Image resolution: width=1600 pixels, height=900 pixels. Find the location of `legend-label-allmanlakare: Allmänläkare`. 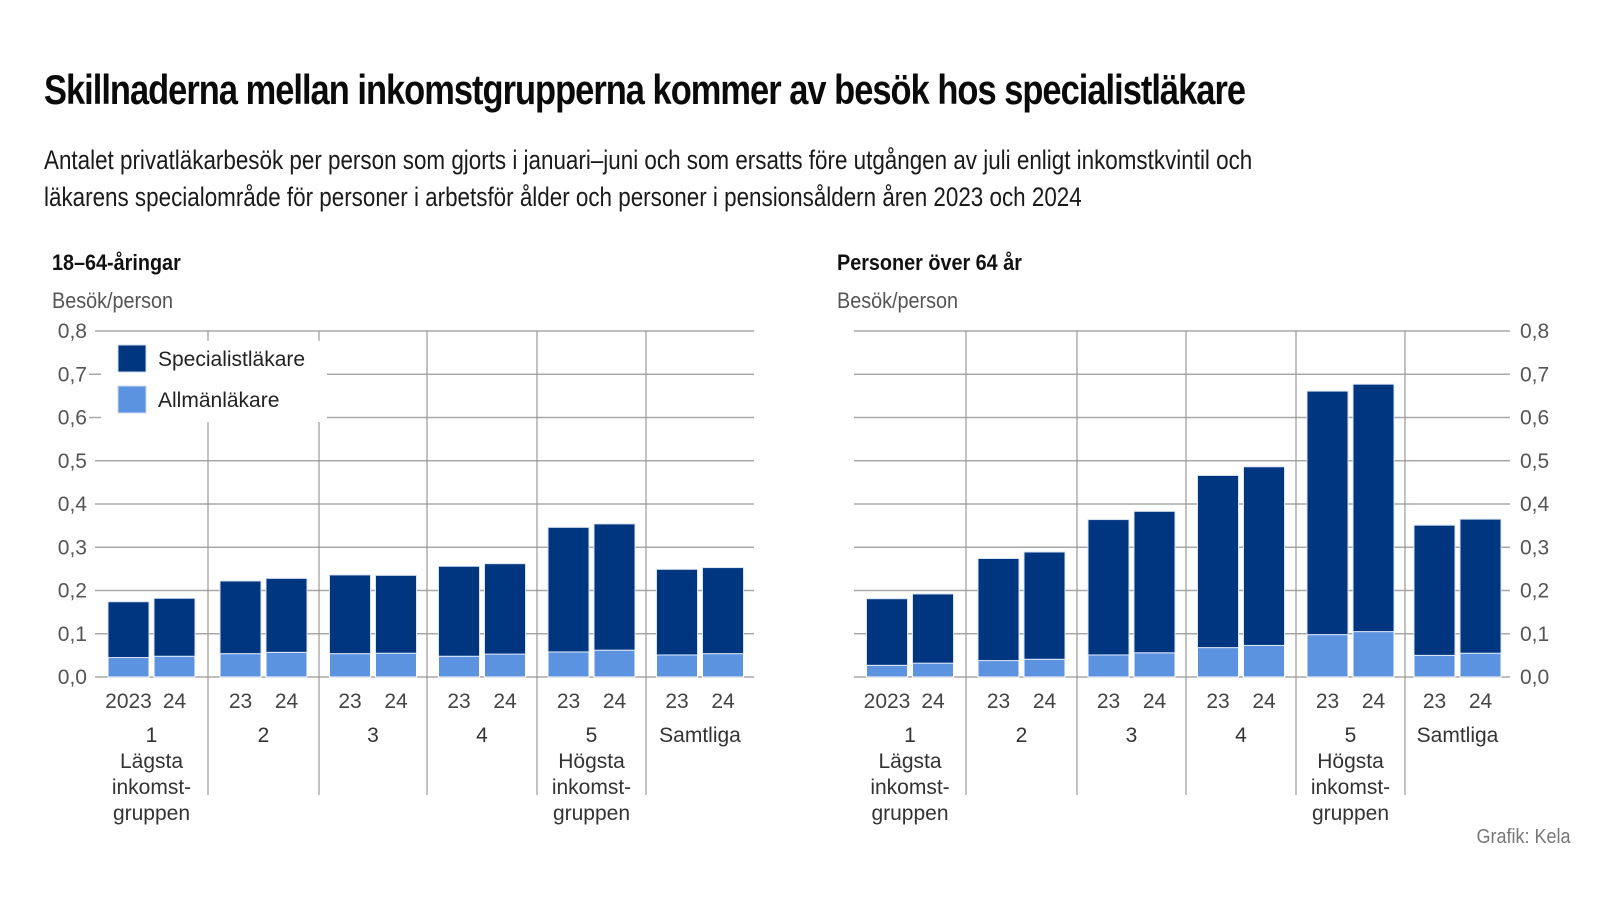

legend-label-allmanlakare: Allmänläkare is located at coordinates (218, 400).